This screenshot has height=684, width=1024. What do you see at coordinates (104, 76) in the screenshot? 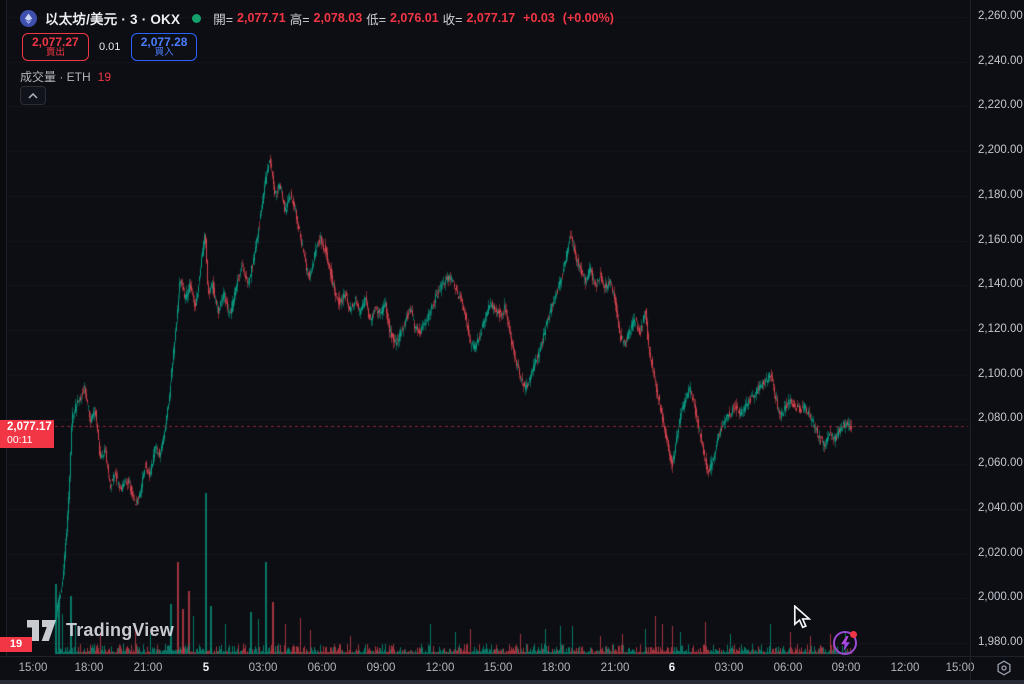
I see `volume-legend-value: 19` at bounding box center [104, 76].